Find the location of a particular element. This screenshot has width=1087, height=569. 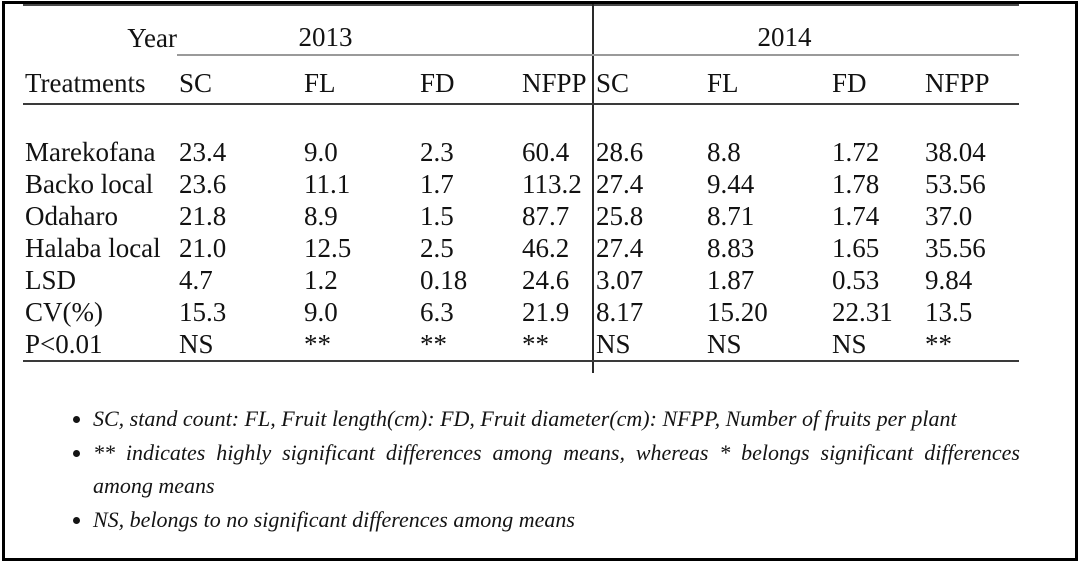

cell: 8.9 is located at coordinates (321, 215).